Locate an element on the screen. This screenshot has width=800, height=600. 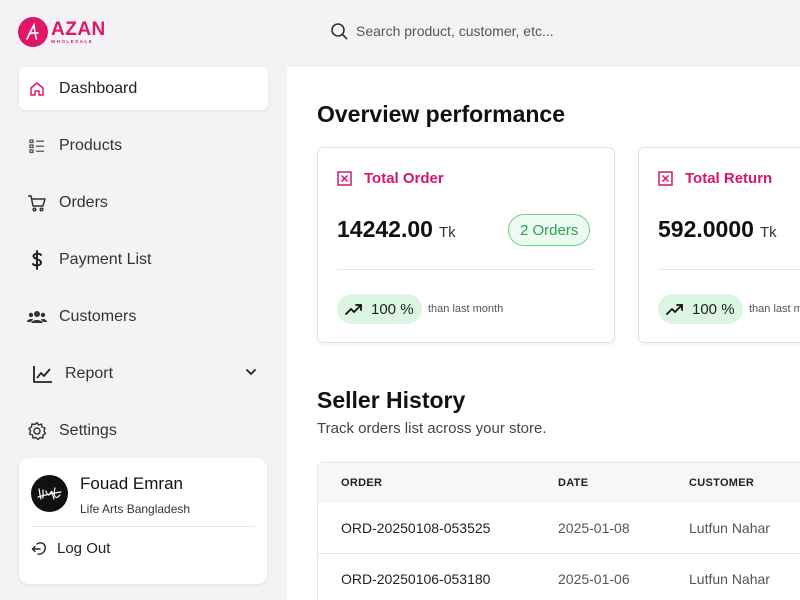
order-id: ORD-20250106-053180 is located at coordinates (416, 579).